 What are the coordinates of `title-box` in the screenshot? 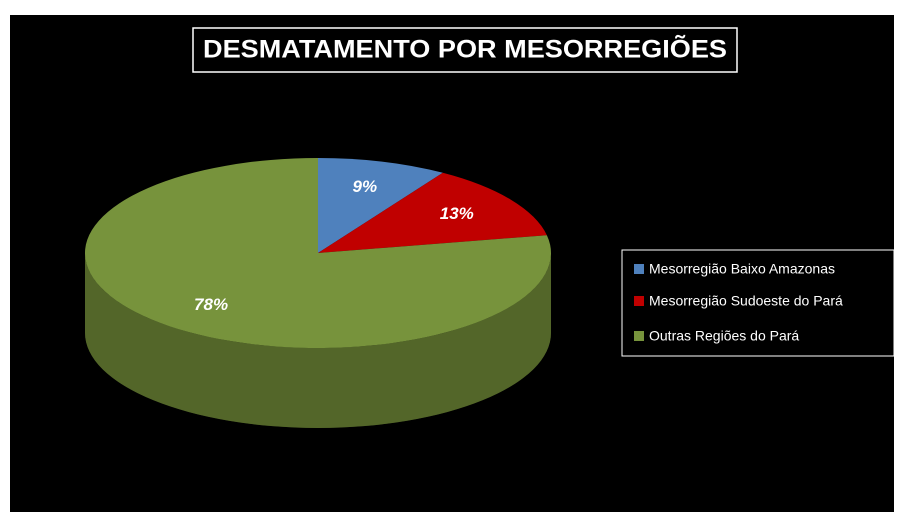 It's located at (465, 50).